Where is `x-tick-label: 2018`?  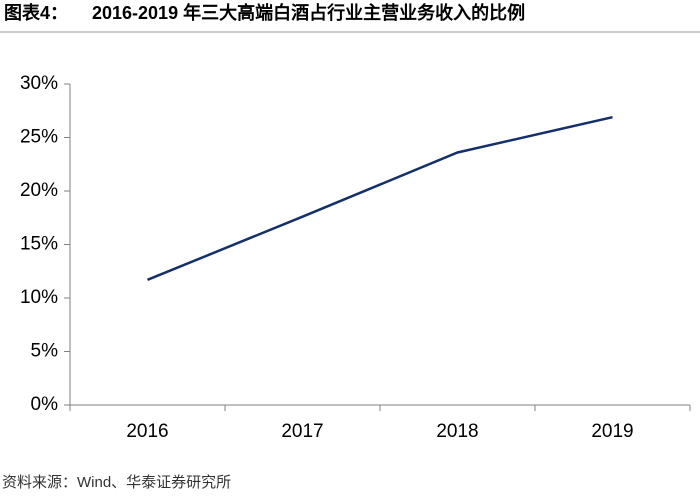
x-tick-label: 2018 is located at coordinates (457, 431).